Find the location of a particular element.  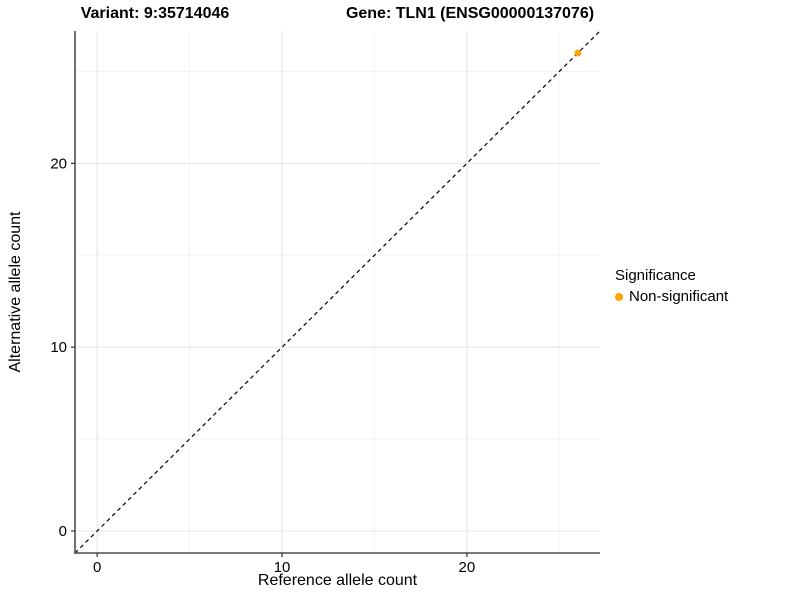

plot-title-variant: Variant: 9:35714046 is located at coordinates (155, 13).